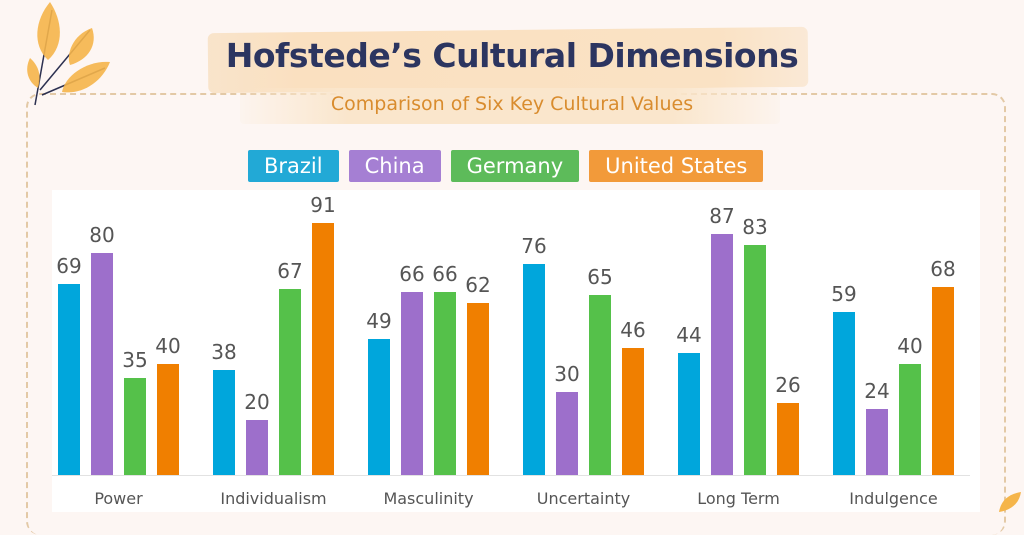 The width and height of the screenshot is (1024, 535). What do you see at coordinates (633, 329) in the screenshot?
I see `bar-value-label: 46` at bounding box center [633, 329].